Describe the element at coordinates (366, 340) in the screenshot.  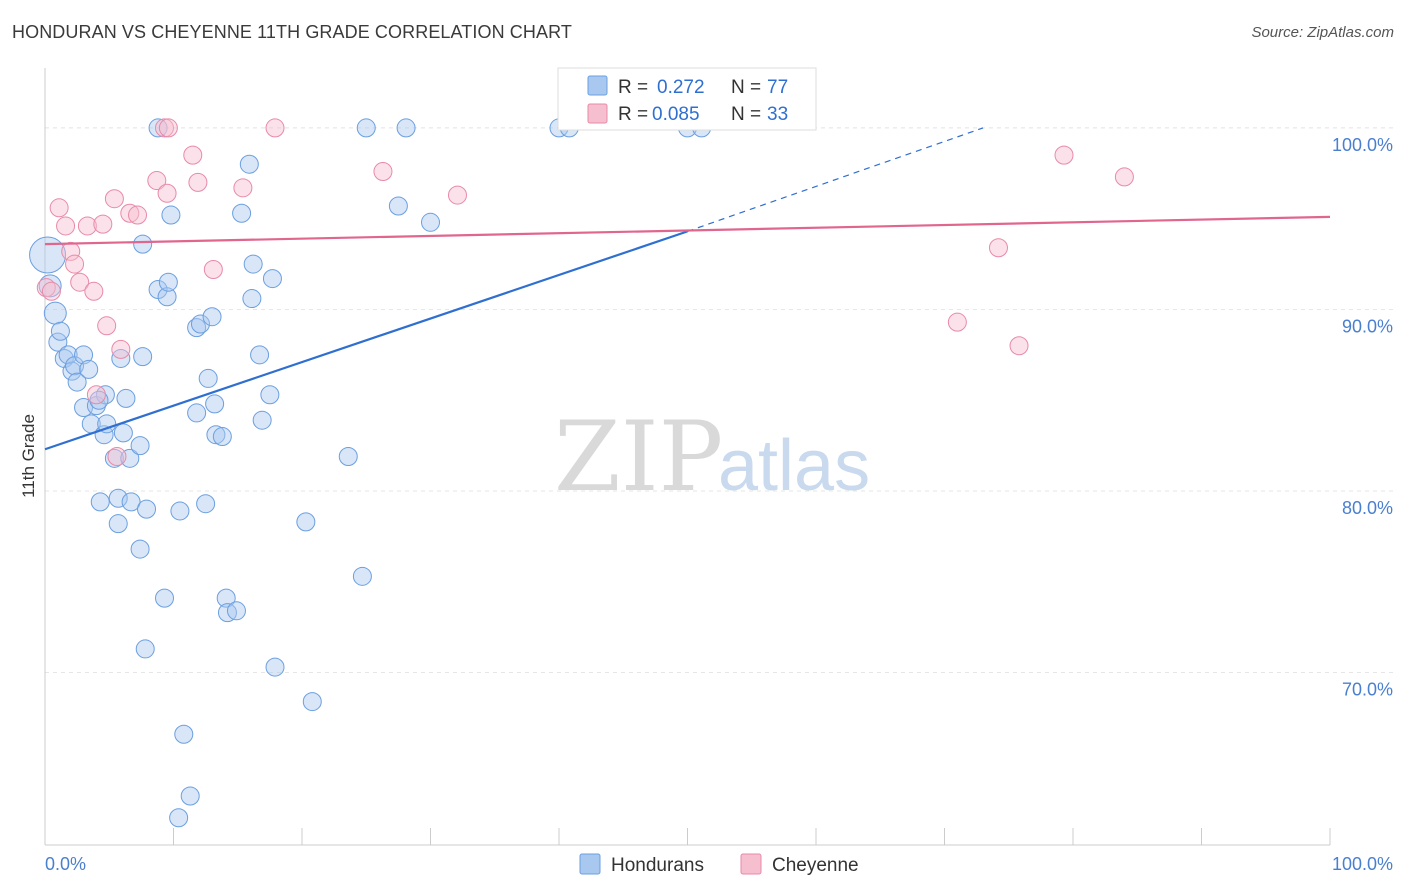
I see `trend-line-hondurans` at that location.